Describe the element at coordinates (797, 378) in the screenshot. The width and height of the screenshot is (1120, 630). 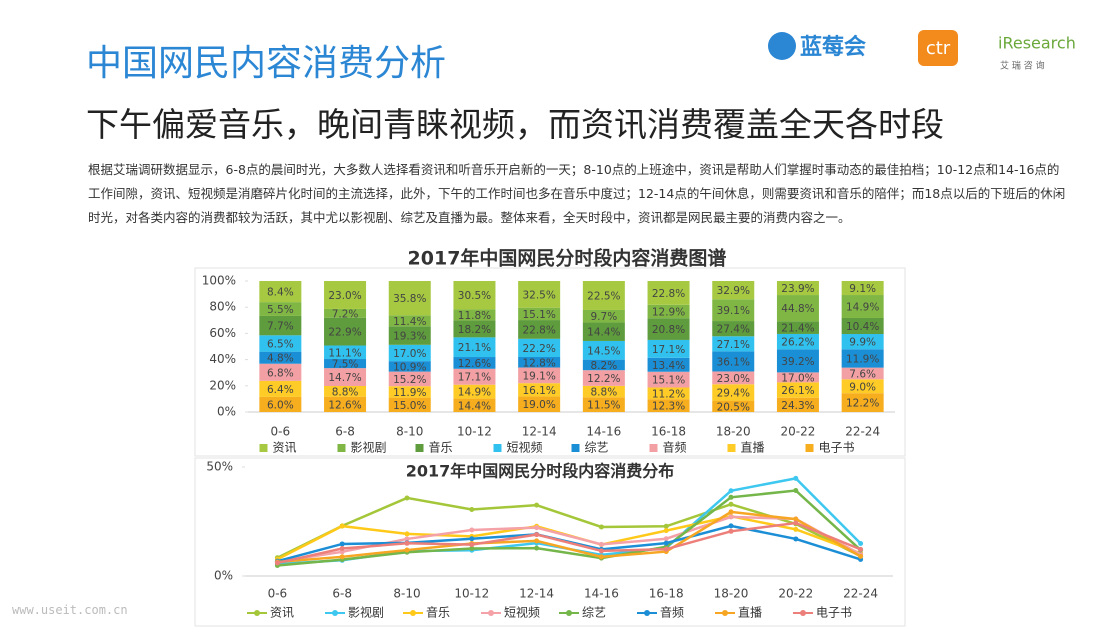
I see `value-label: 17.0%` at that location.